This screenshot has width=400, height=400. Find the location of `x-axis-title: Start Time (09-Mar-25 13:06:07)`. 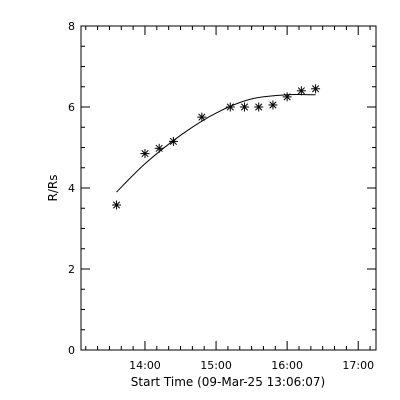

x-axis-title: Start Time (09-Mar-25 13:06:07) is located at coordinates (228, 382).